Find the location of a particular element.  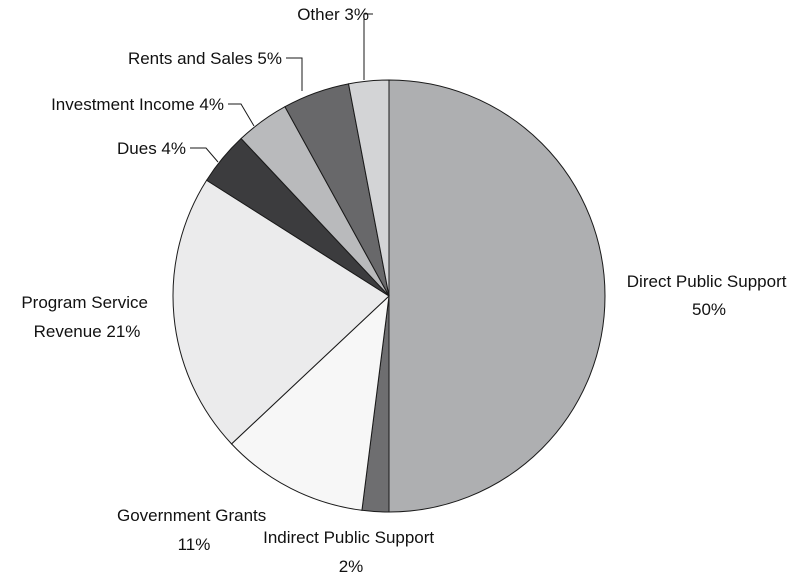

label-investment-income: Investment Income 4% is located at coordinates (137, 104).